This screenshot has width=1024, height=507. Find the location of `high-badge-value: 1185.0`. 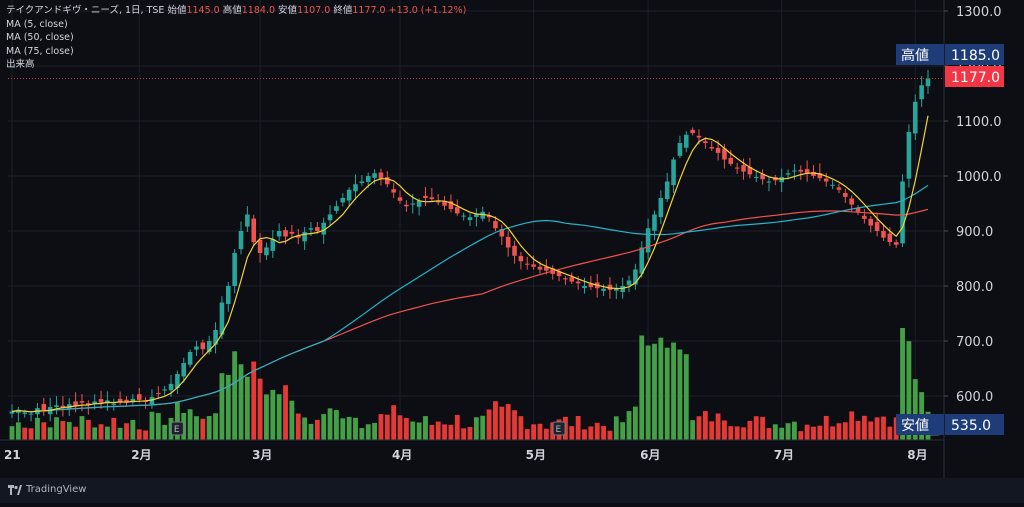

high-badge-value: 1185.0 is located at coordinates (975, 56).